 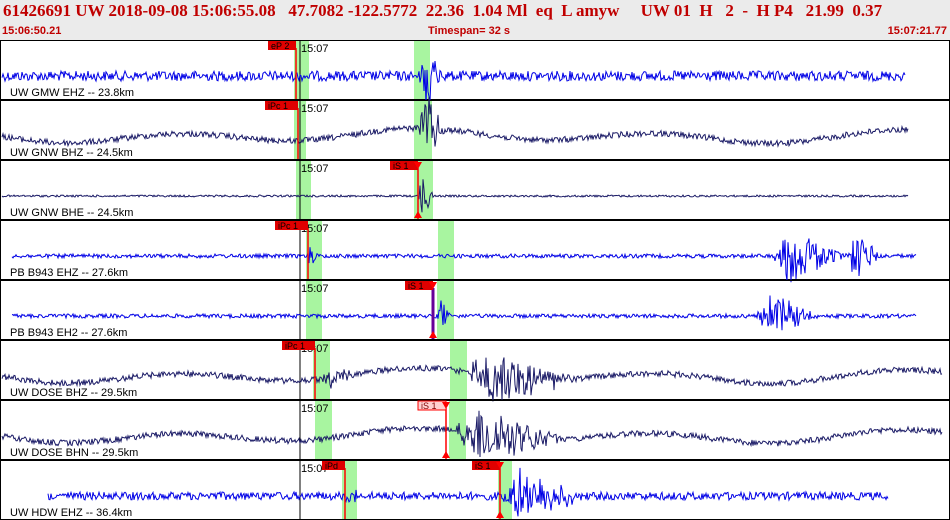 I want to click on pick-label: iPd, so click(x=331, y=466).